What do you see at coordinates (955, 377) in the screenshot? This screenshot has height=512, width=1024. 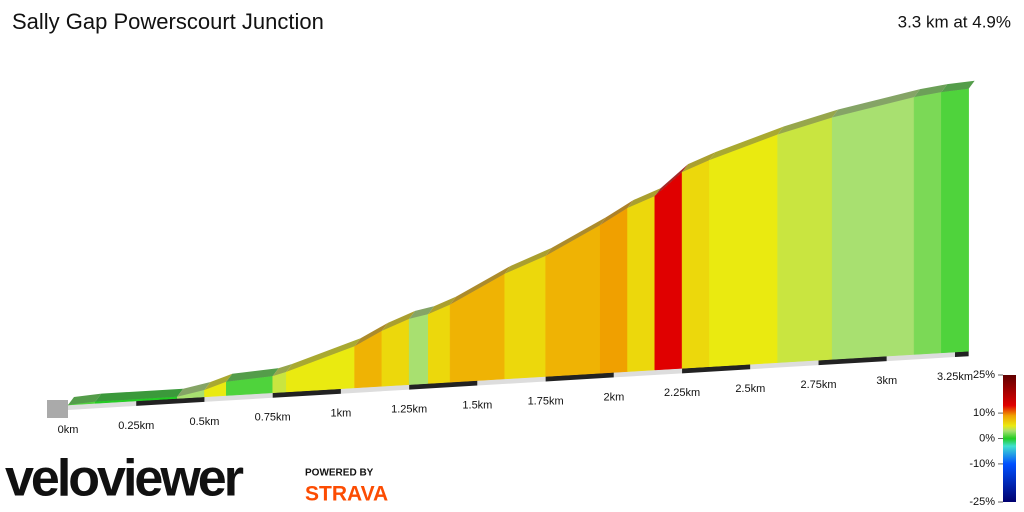 I see `x-tick-label: 3.25km` at bounding box center [955, 377].